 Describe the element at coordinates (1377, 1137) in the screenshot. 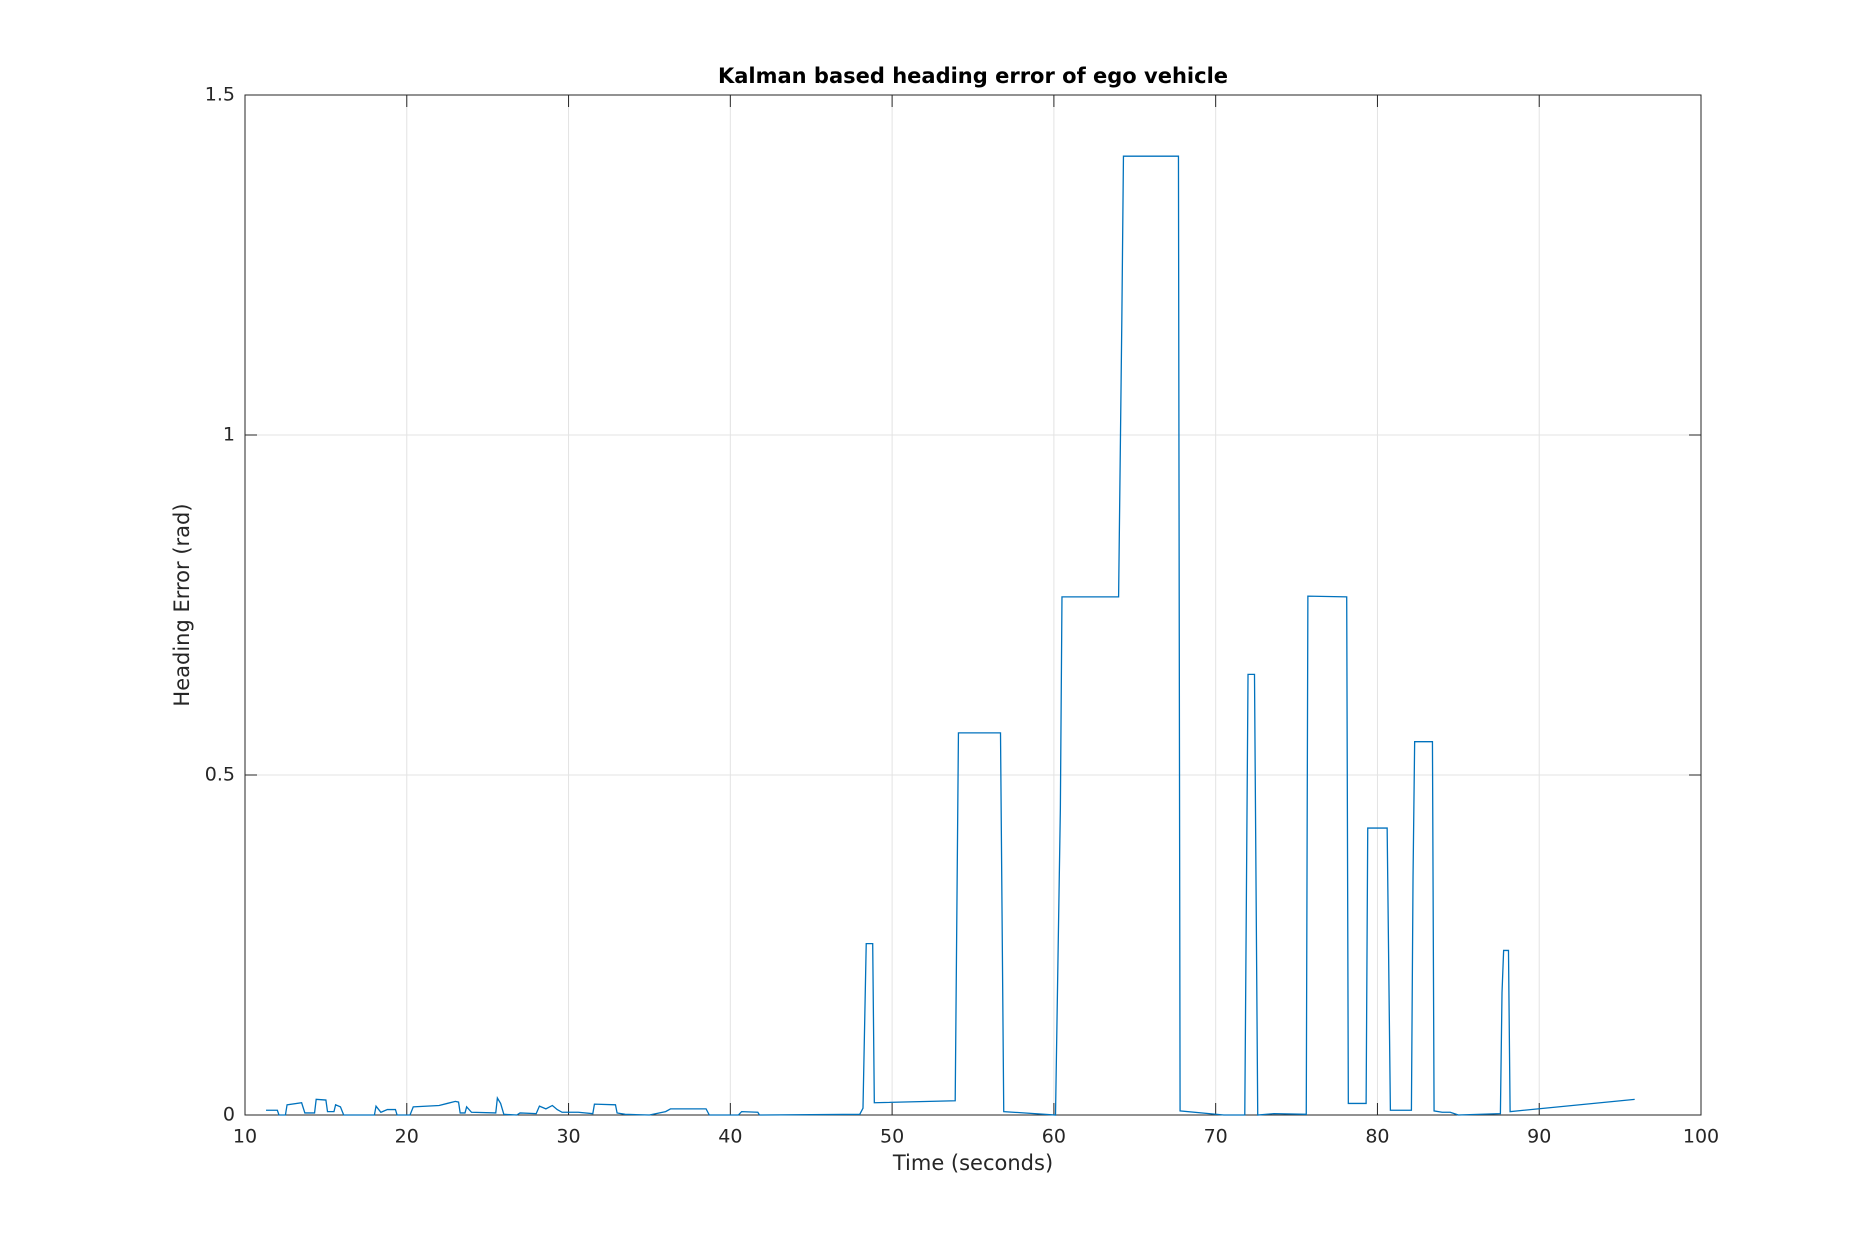

I see `x-tick-label: 80` at that location.